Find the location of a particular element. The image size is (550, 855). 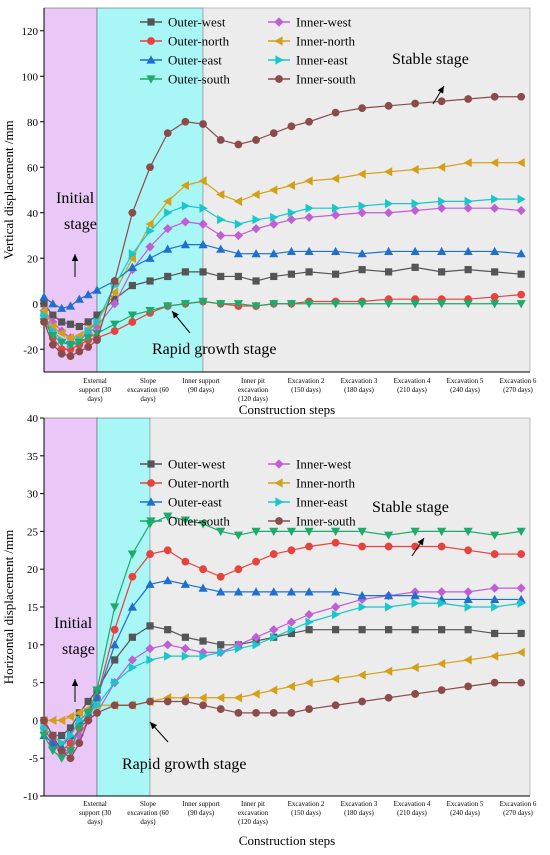

x-category-label: Excavation 6 (270 days) is located at coordinates (518, 808).